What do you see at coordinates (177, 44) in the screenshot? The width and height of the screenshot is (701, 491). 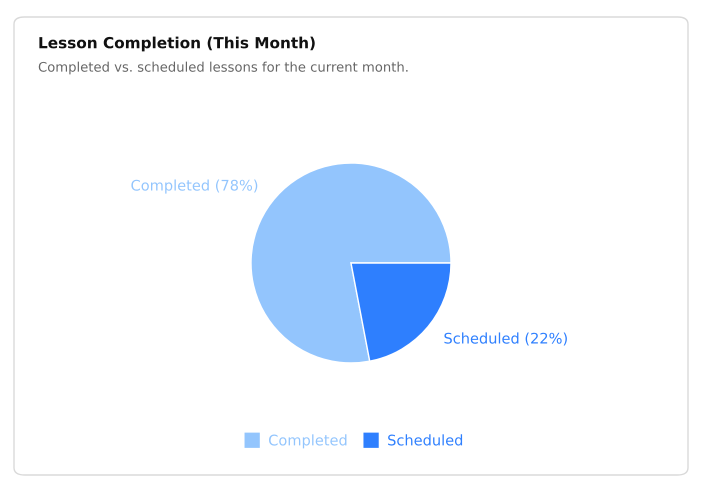 I see `chart-title: Lesson Completion (This Month)` at bounding box center [177, 44].